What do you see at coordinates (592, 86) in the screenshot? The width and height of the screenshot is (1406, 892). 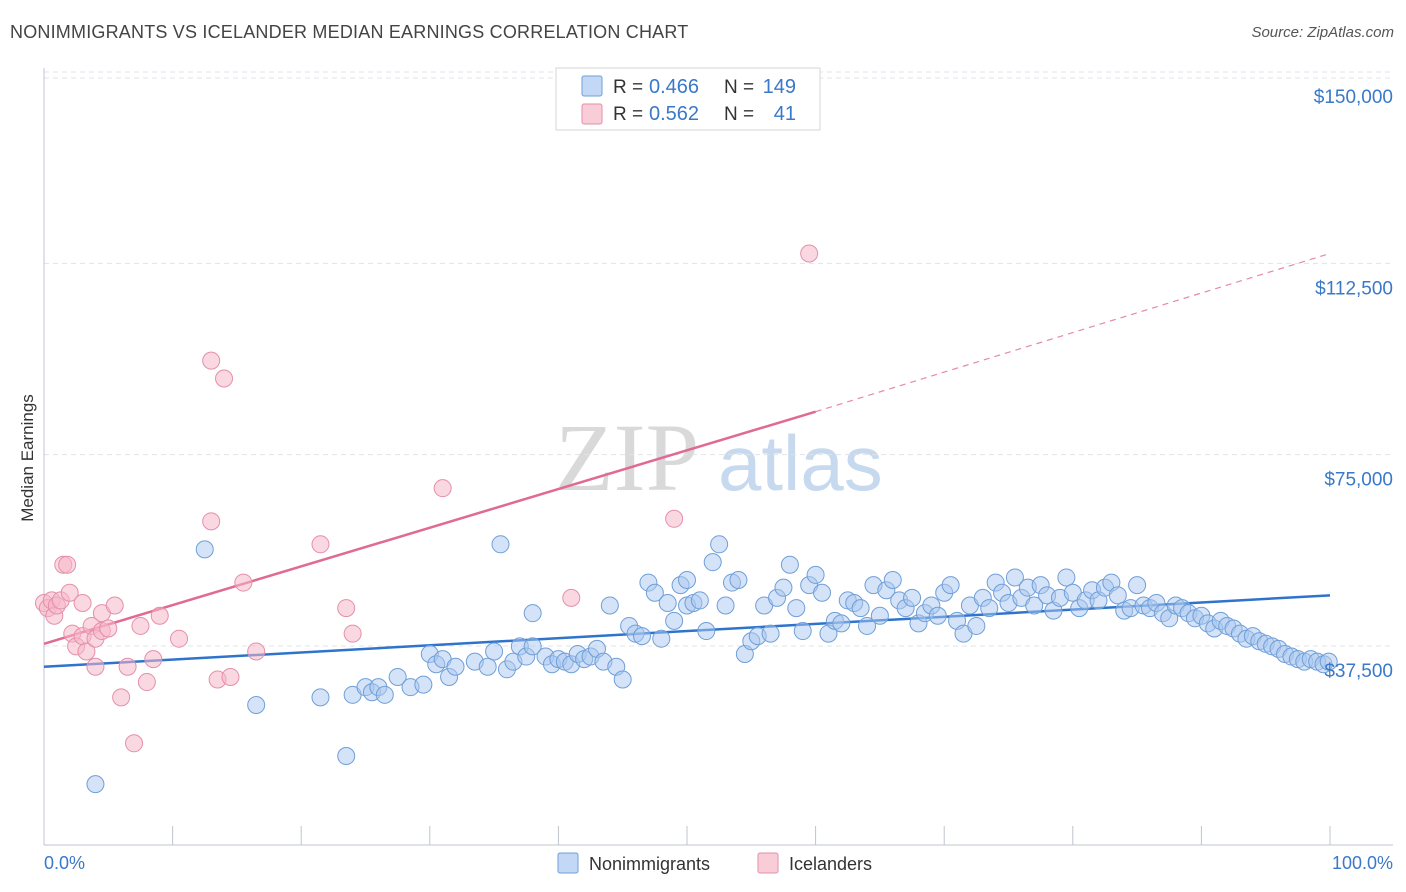 I see `legend-swatch-nonimmigrants` at bounding box center [592, 86].